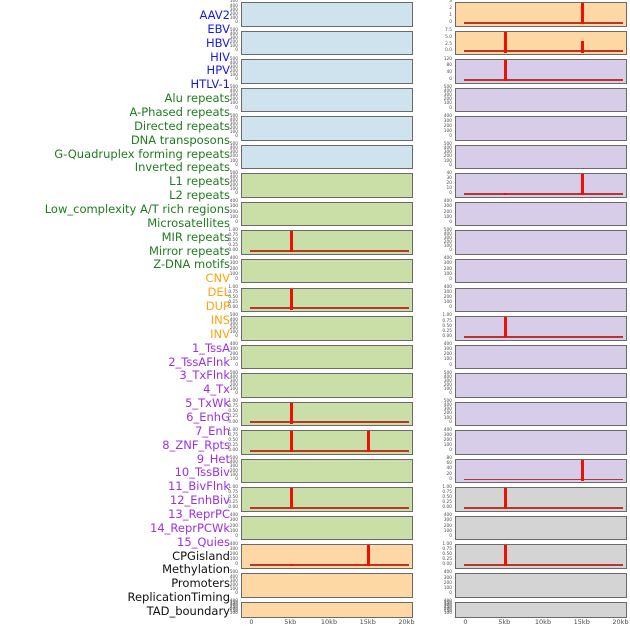  I want to click on track-label-z-dna-motifs: Z-DNA motifs, so click(191, 264).